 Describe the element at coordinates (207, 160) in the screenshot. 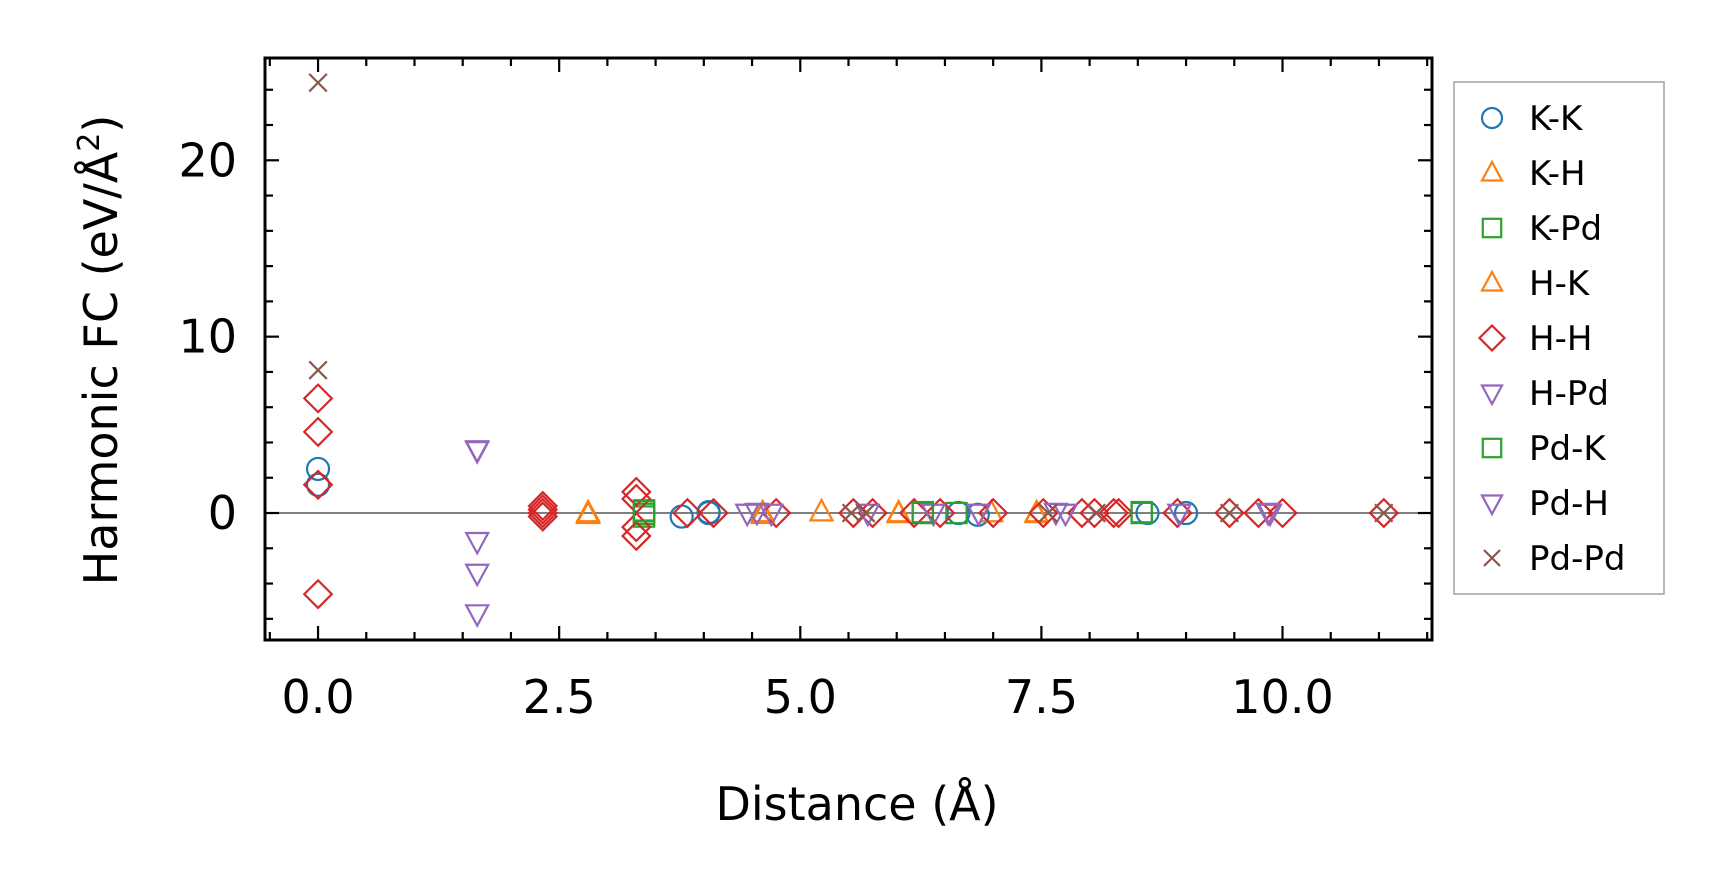

I see `y-tick-label: 20` at that location.